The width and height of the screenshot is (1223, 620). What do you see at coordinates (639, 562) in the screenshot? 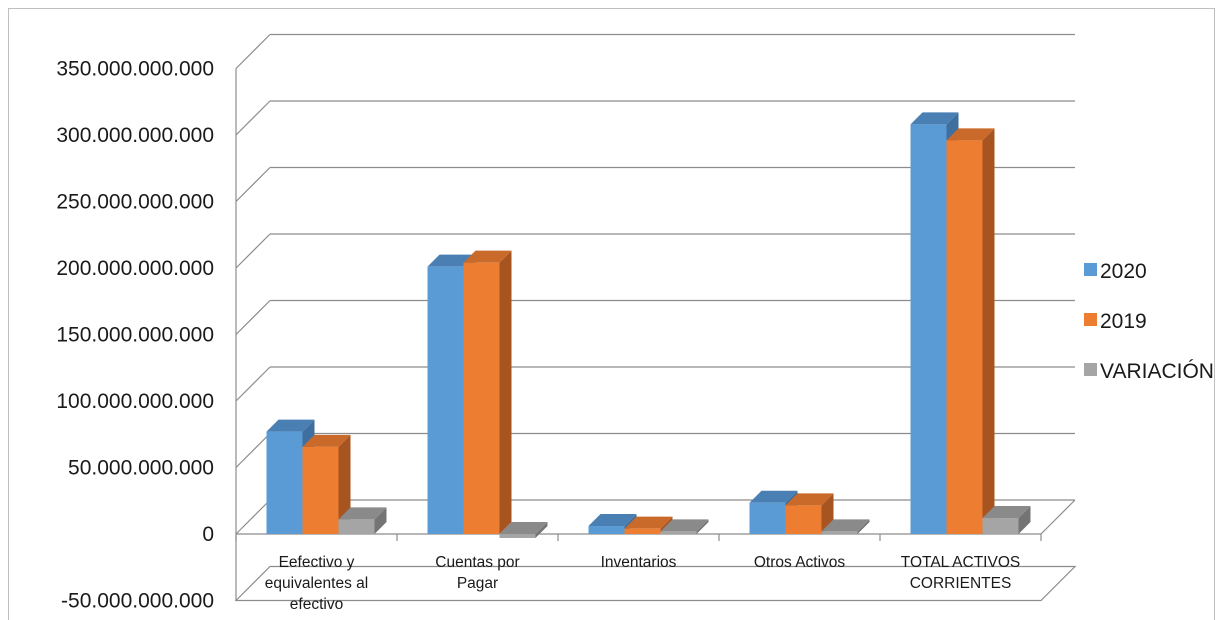
I see `x-tick-label: Inventarios` at bounding box center [639, 562].